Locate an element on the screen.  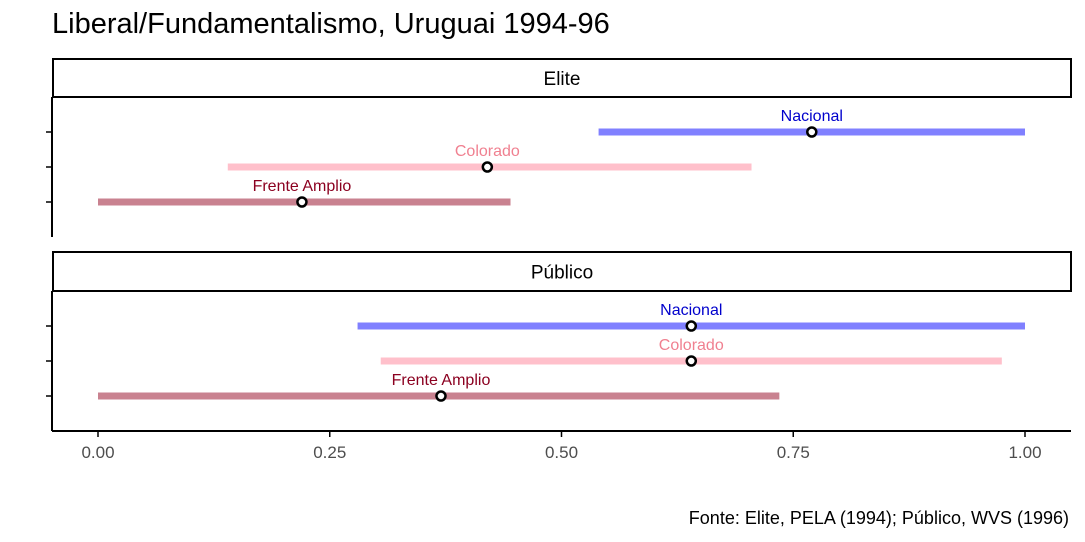
panel-strip-label: Público is located at coordinates (562, 273).